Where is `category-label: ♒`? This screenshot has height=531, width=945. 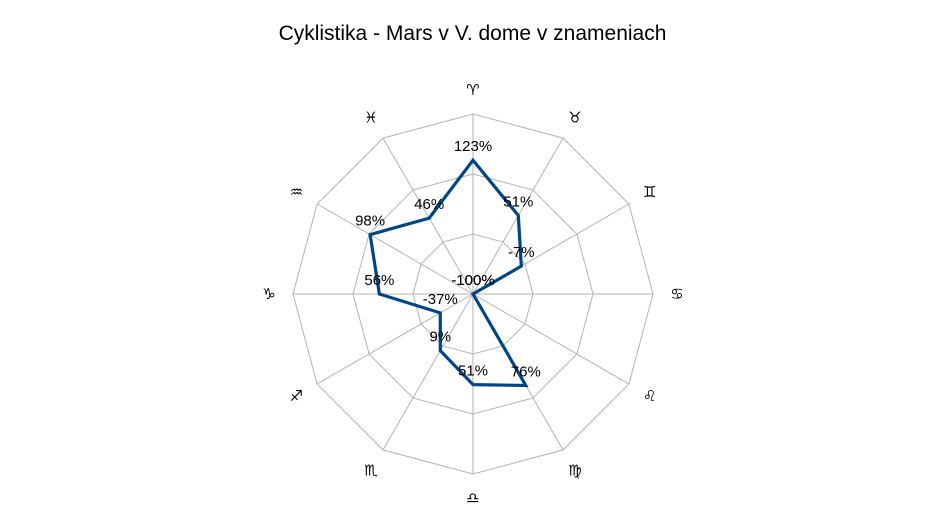 category-label: ♒ is located at coordinates (296, 192).